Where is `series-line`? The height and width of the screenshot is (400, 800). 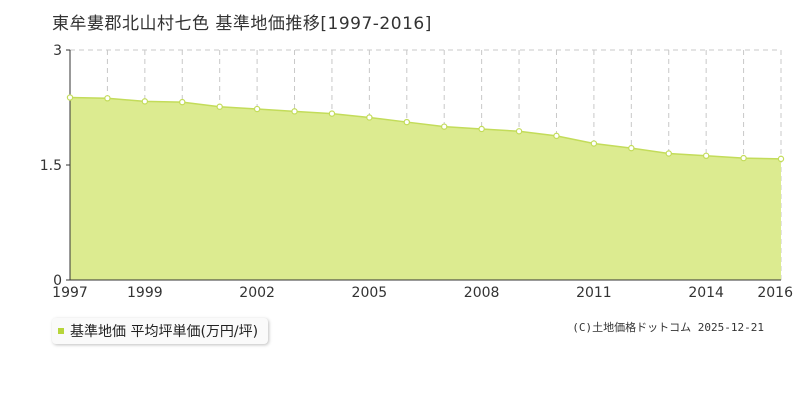
series-line is located at coordinates (425, 128).